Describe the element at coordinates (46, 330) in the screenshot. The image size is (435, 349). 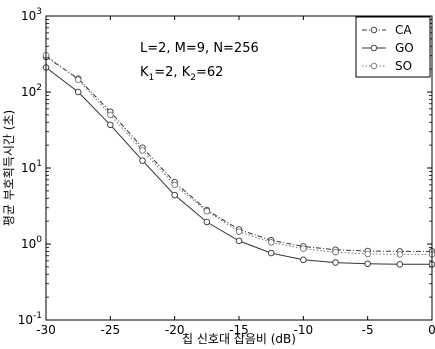
I see `x-tick-label: -30` at that location.